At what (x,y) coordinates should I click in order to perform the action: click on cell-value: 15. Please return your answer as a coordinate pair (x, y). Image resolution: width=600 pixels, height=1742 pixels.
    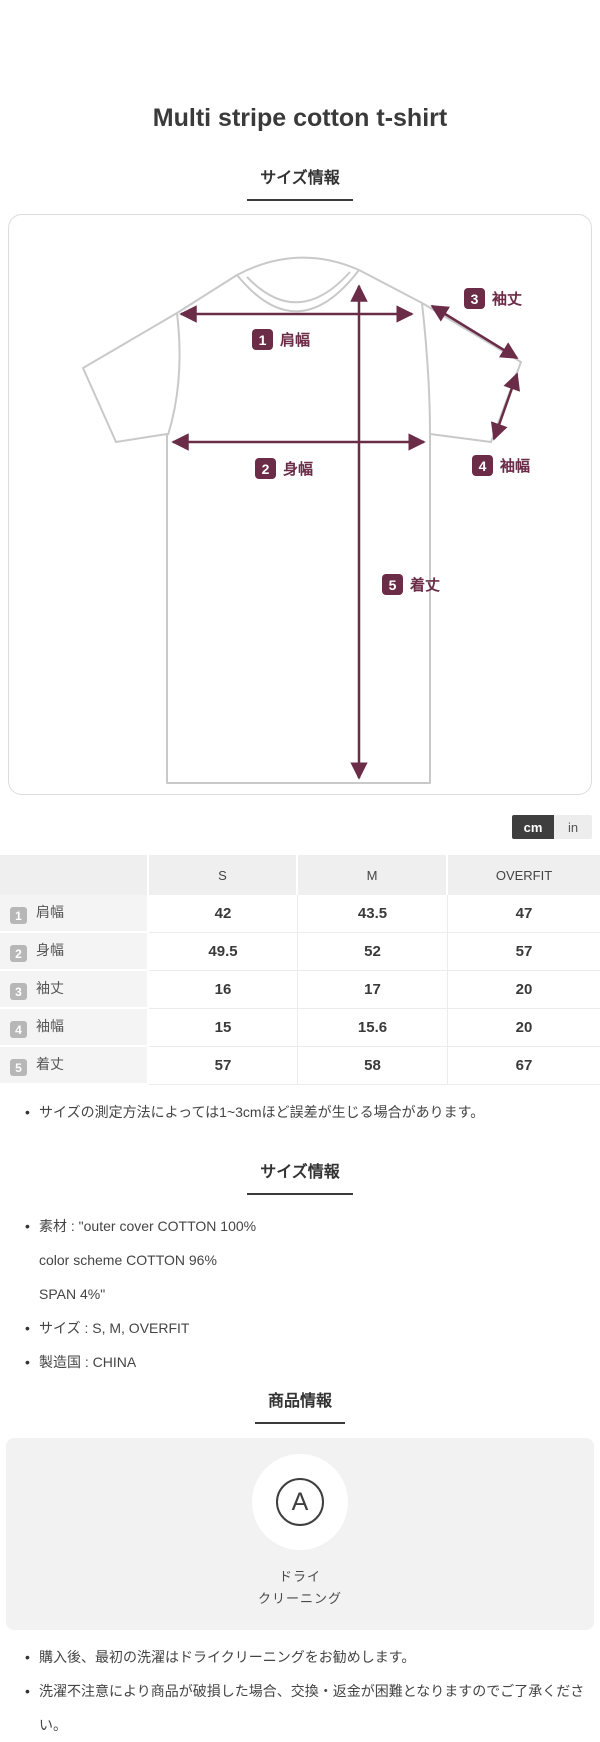
    Looking at the image, I should click on (223, 1028).